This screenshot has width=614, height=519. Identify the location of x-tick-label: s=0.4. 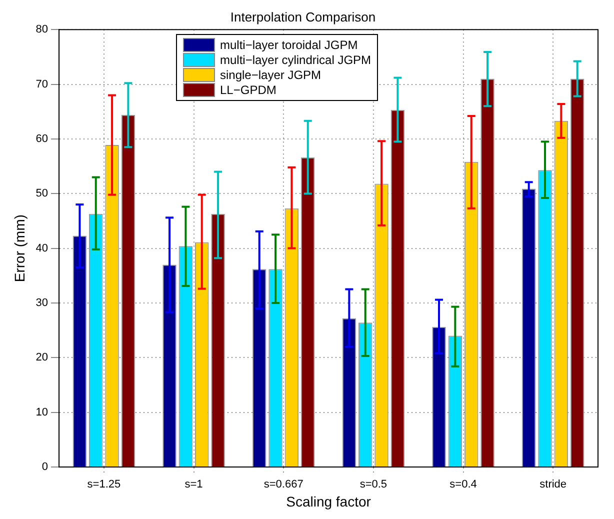
(463, 484).